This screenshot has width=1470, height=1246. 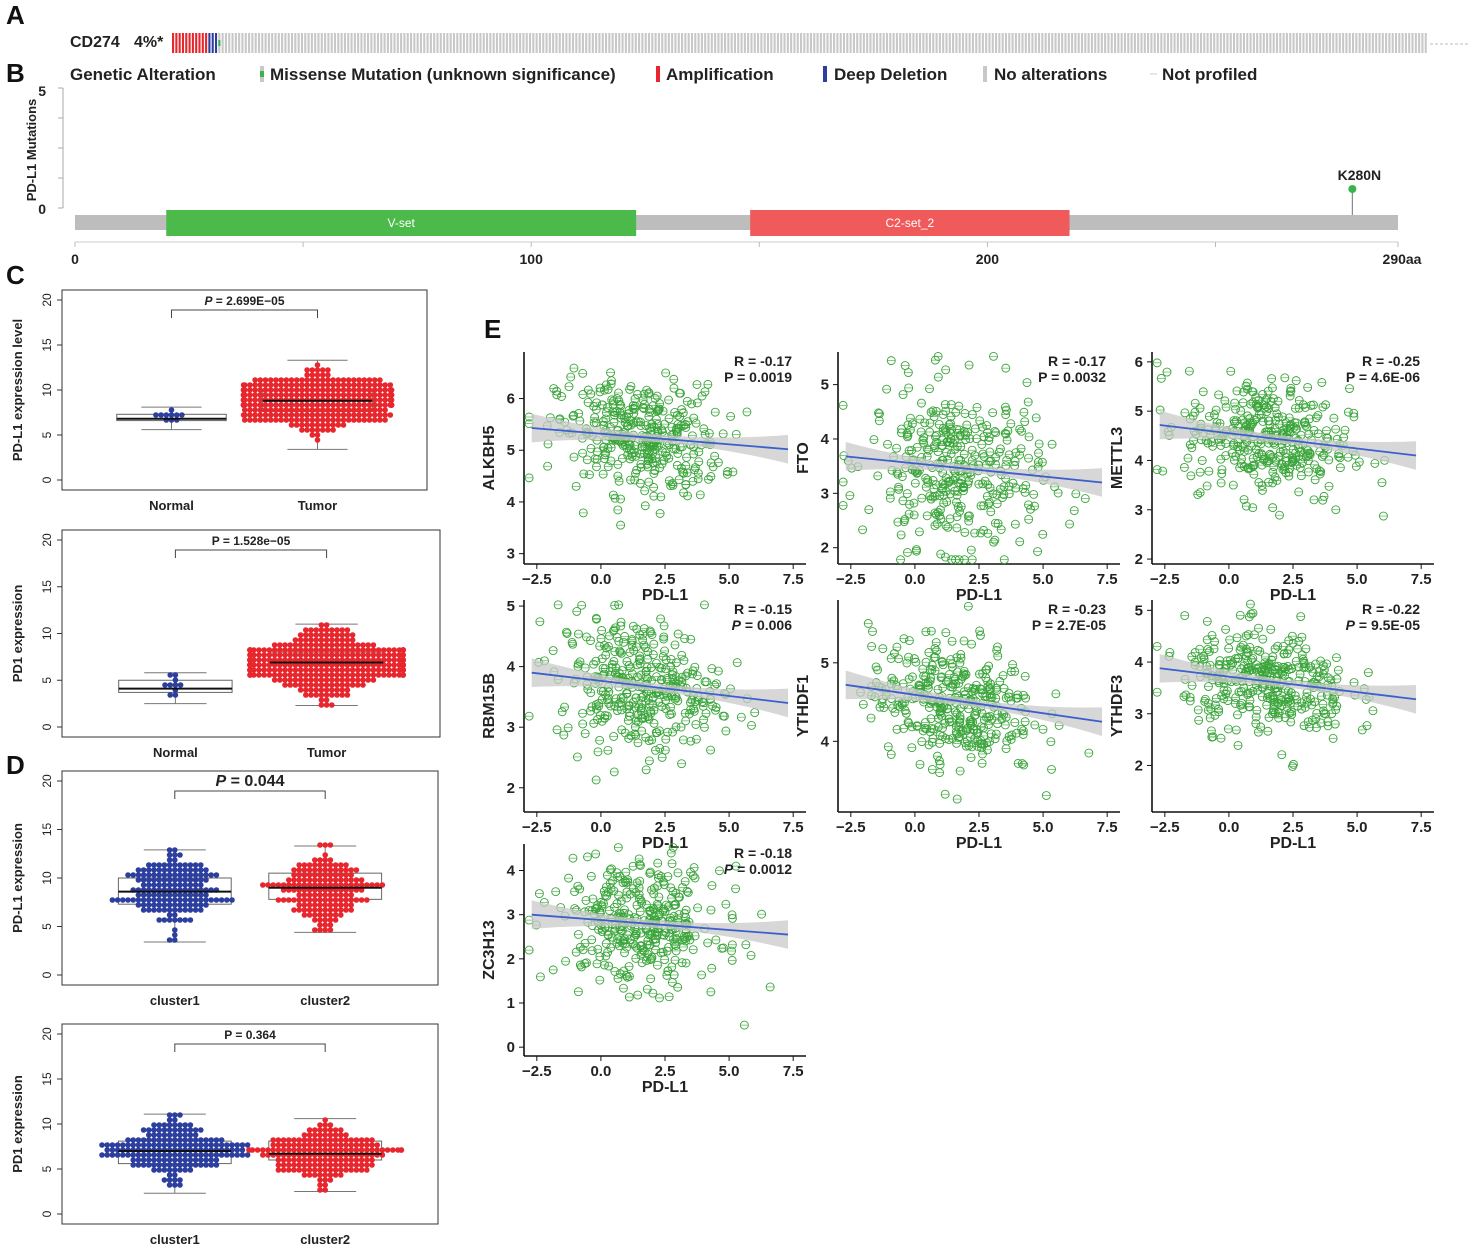 What do you see at coordinates (75, 259) in the screenshot?
I see `x-tick-label: 0` at bounding box center [75, 259].